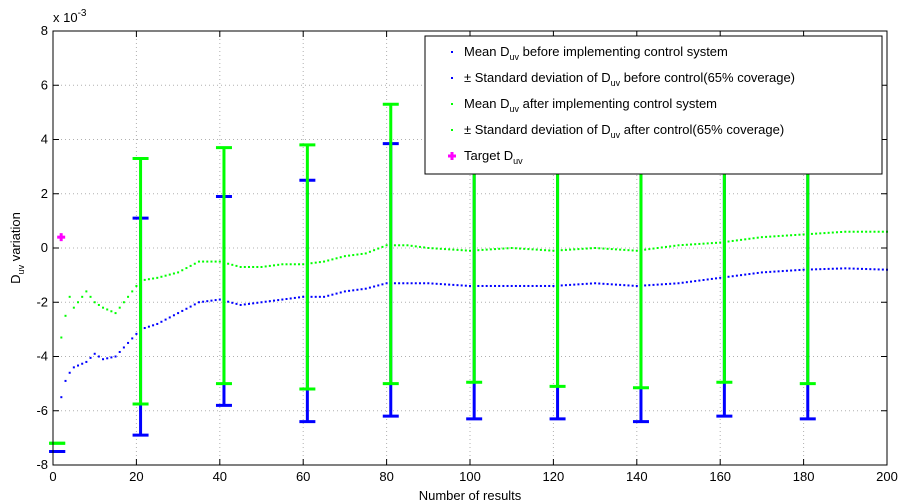 This screenshot has width=900, height=504. Describe the element at coordinates (804, 476) in the screenshot. I see `x-tick-label: 180` at that location.